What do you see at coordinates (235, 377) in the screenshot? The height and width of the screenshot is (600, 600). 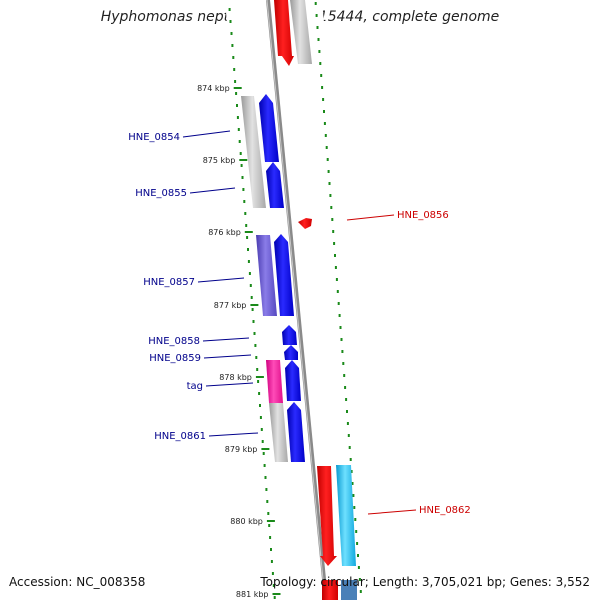 I see `kbp-label: 878 kbp` at bounding box center [235, 377].